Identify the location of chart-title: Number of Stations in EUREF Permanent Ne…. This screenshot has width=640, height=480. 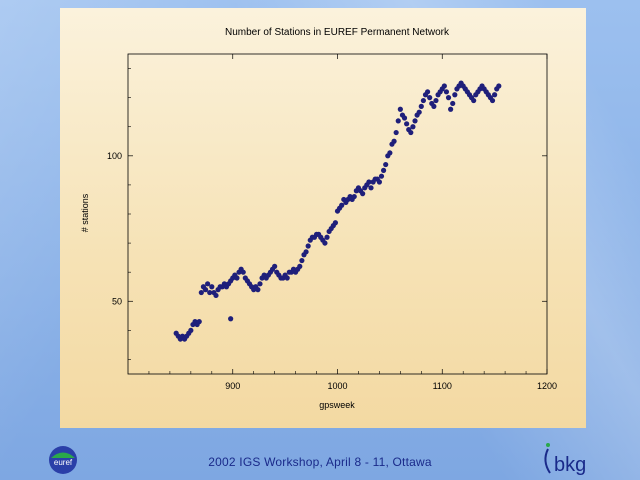
(337, 32).